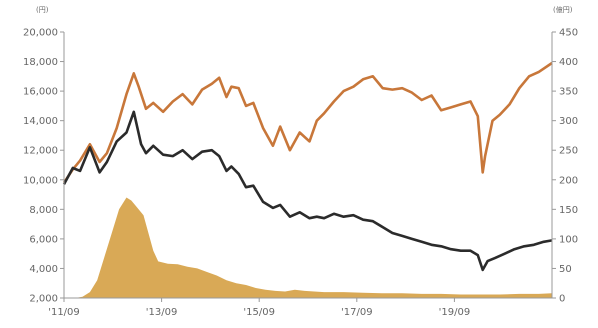 This screenshot has height=328, width=598. I want to click on y-right-tick-label: 300, so click(568, 121).